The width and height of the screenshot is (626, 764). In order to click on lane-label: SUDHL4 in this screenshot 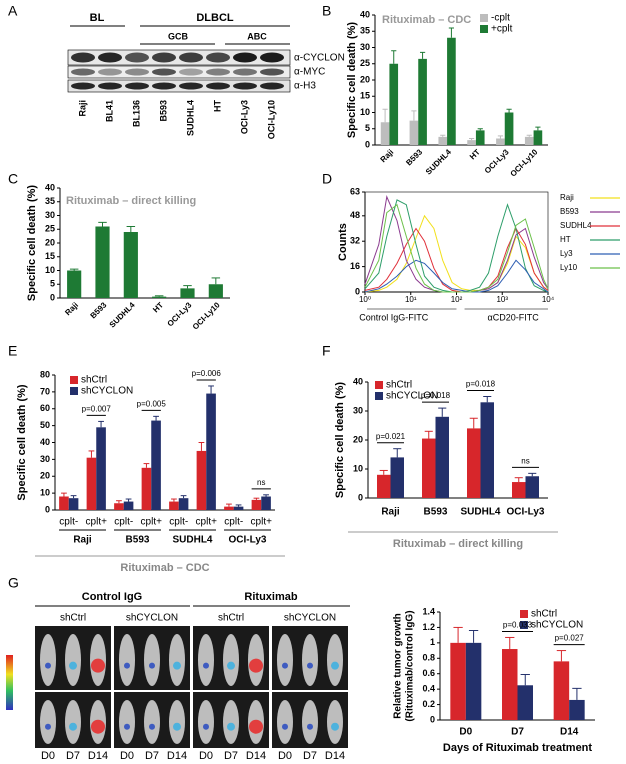, I will do `click(190, 118)`.